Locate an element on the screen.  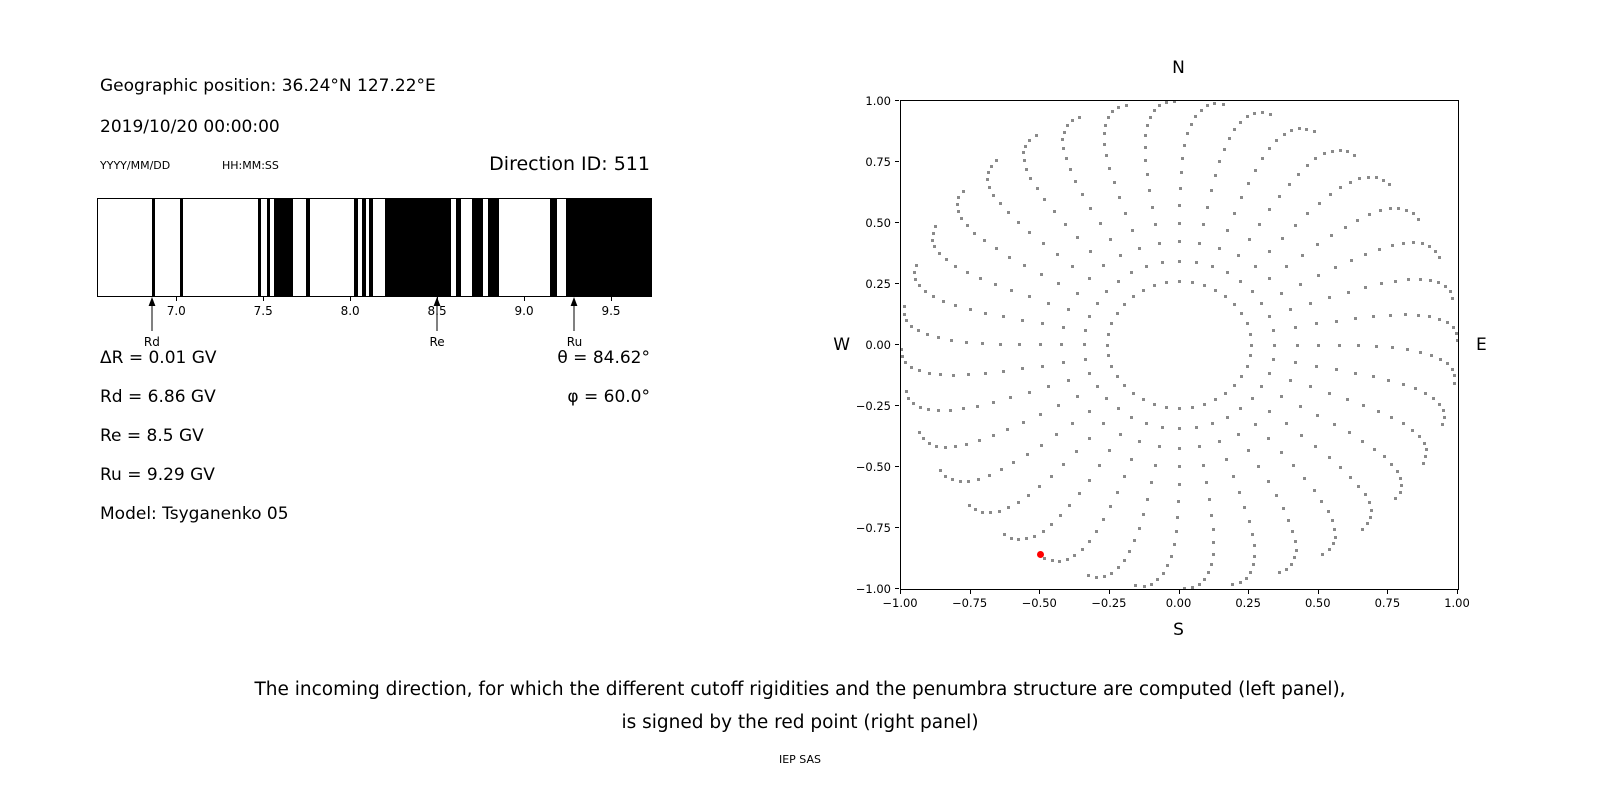
x-tick-label: 0.25 is located at coordinates (1248, 603).